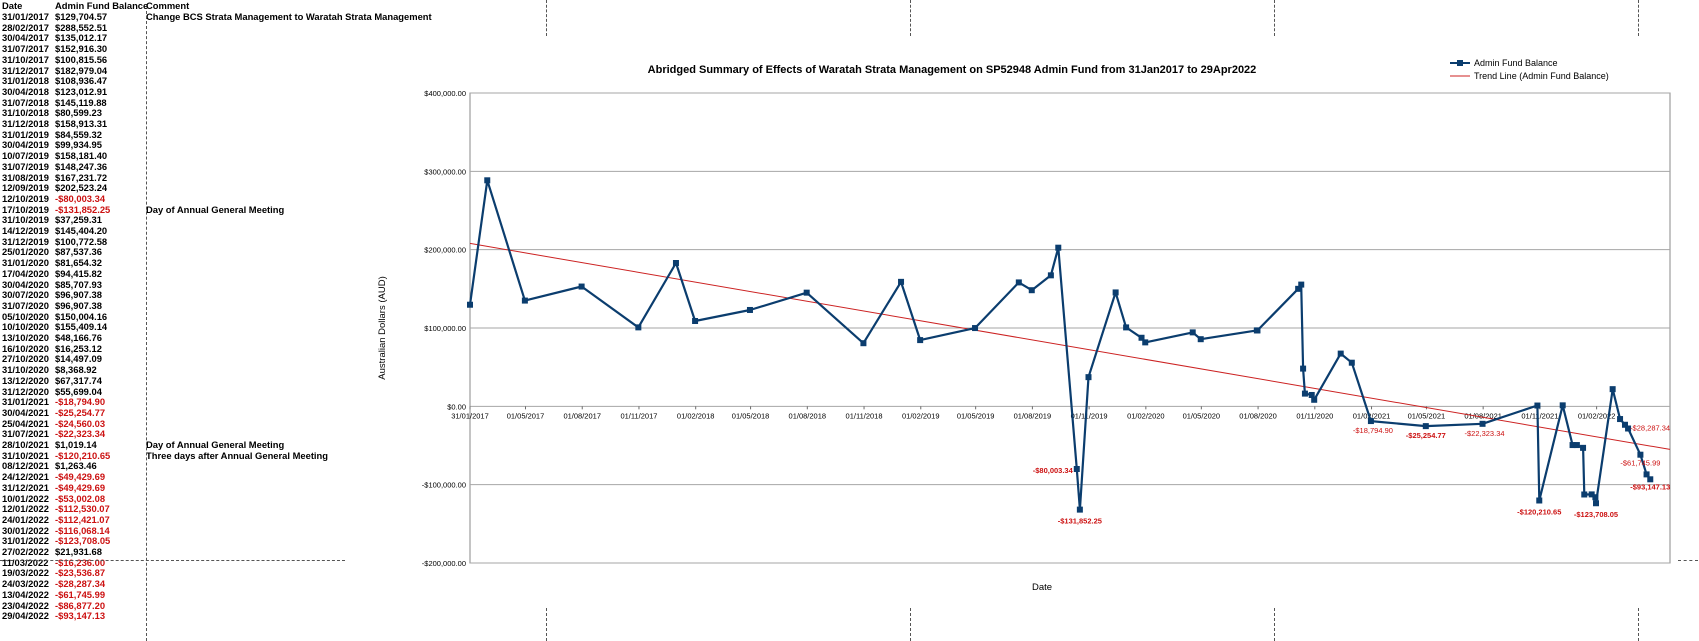 This screenshot has width=1699, height=641. I want to click on data-label: -$28,287.34, so click(1650, 427).